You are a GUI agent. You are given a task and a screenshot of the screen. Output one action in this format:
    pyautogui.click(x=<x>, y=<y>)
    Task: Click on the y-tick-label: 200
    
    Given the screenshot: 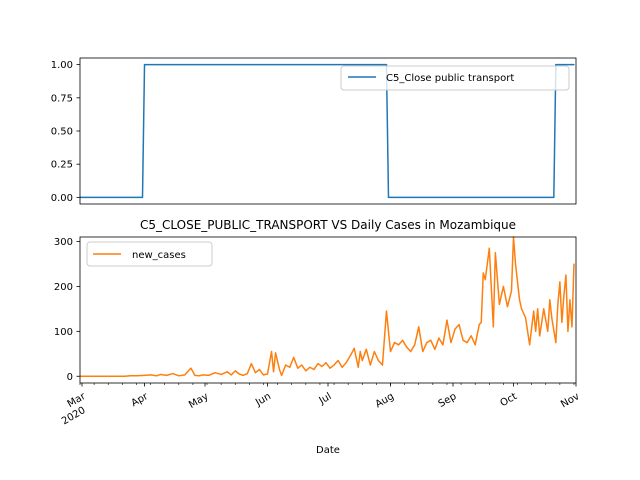 What is the action you would take?
    pyautogui.click(x=63, y=287)
    